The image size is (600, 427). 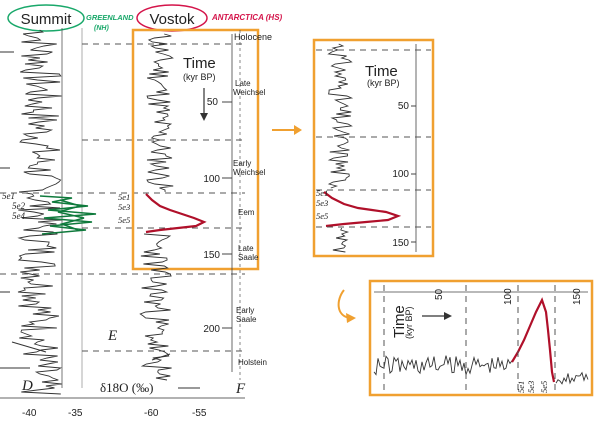 What do you see at coordinates (577, 296) in the screenshot?
I see `rotated-tick-150: 150` at bounding box center [577, 296].